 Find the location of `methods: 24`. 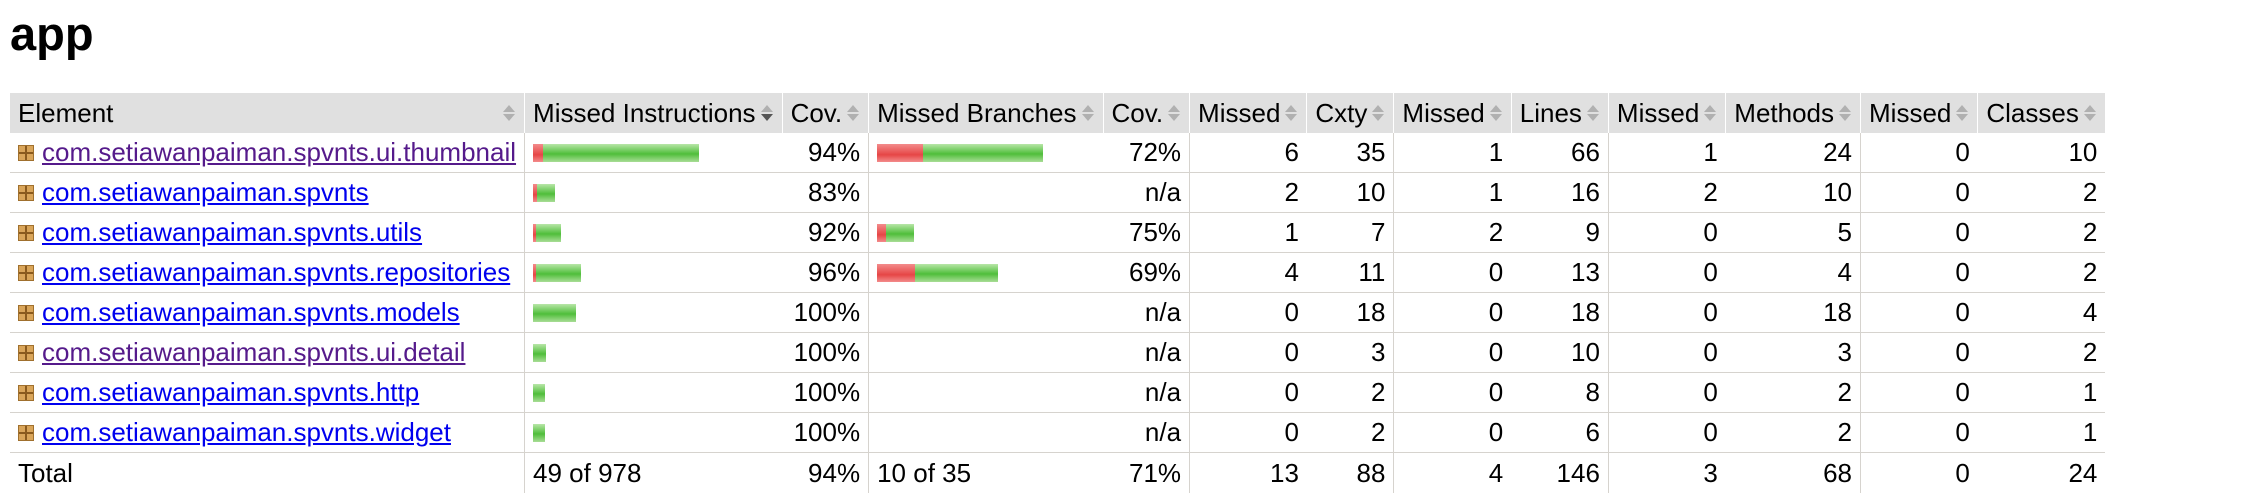

methods: 24 is located at coordinates (1793, 153).